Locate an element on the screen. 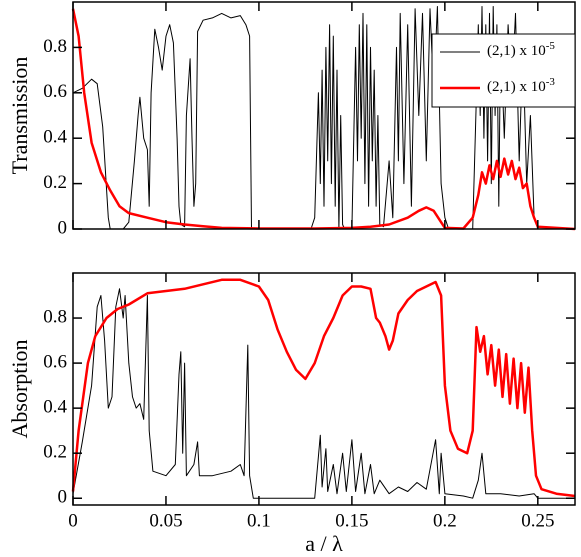 Image resolution: width=581 pixels, height=557 pixels. x-tick-label: 0.05 is located at coordinates (165, 520).